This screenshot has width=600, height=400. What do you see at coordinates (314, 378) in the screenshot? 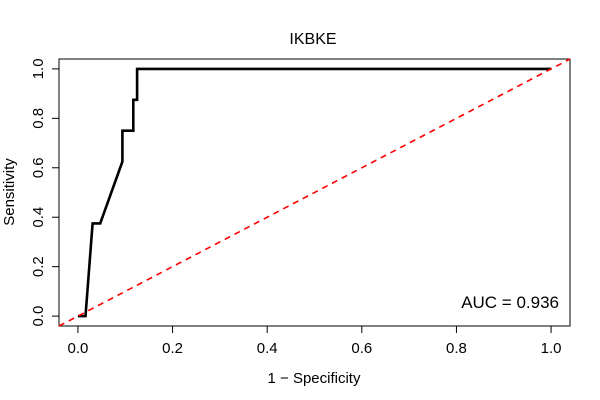
I see `x-axis-label: 1 − Specificity` at bounding box center [314, 378].